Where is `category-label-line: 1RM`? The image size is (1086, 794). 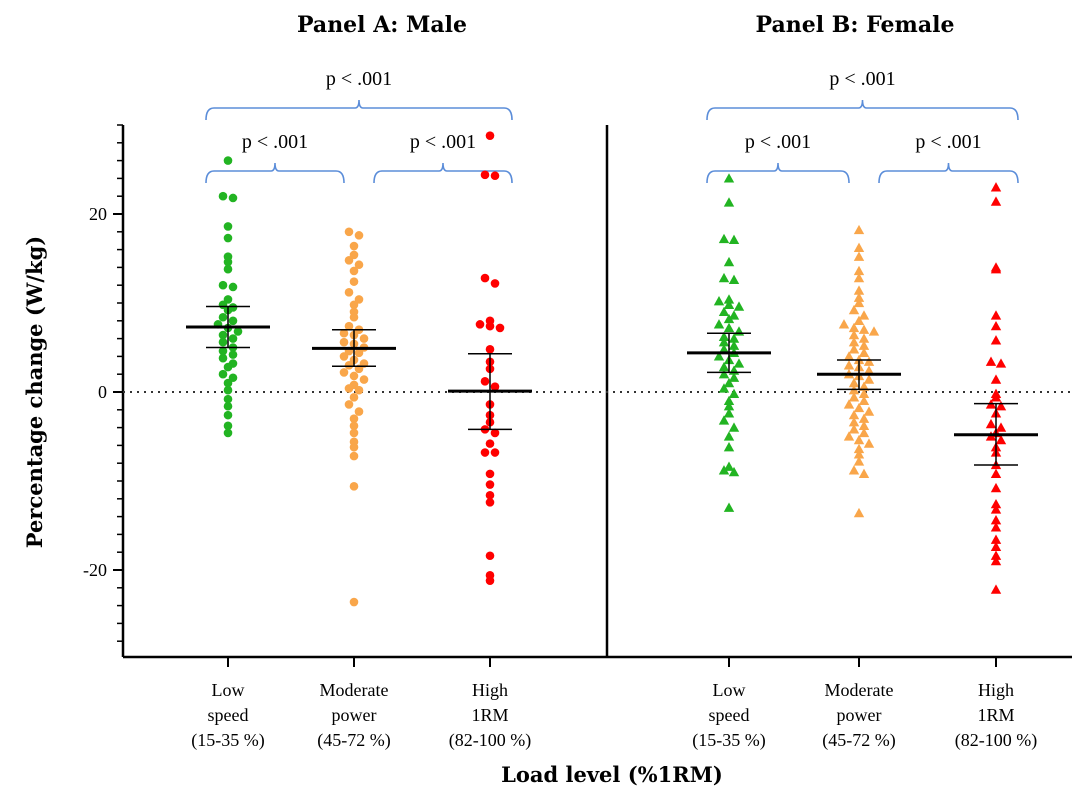
category-label-line: 1RM is located at coordinates (995, 715).